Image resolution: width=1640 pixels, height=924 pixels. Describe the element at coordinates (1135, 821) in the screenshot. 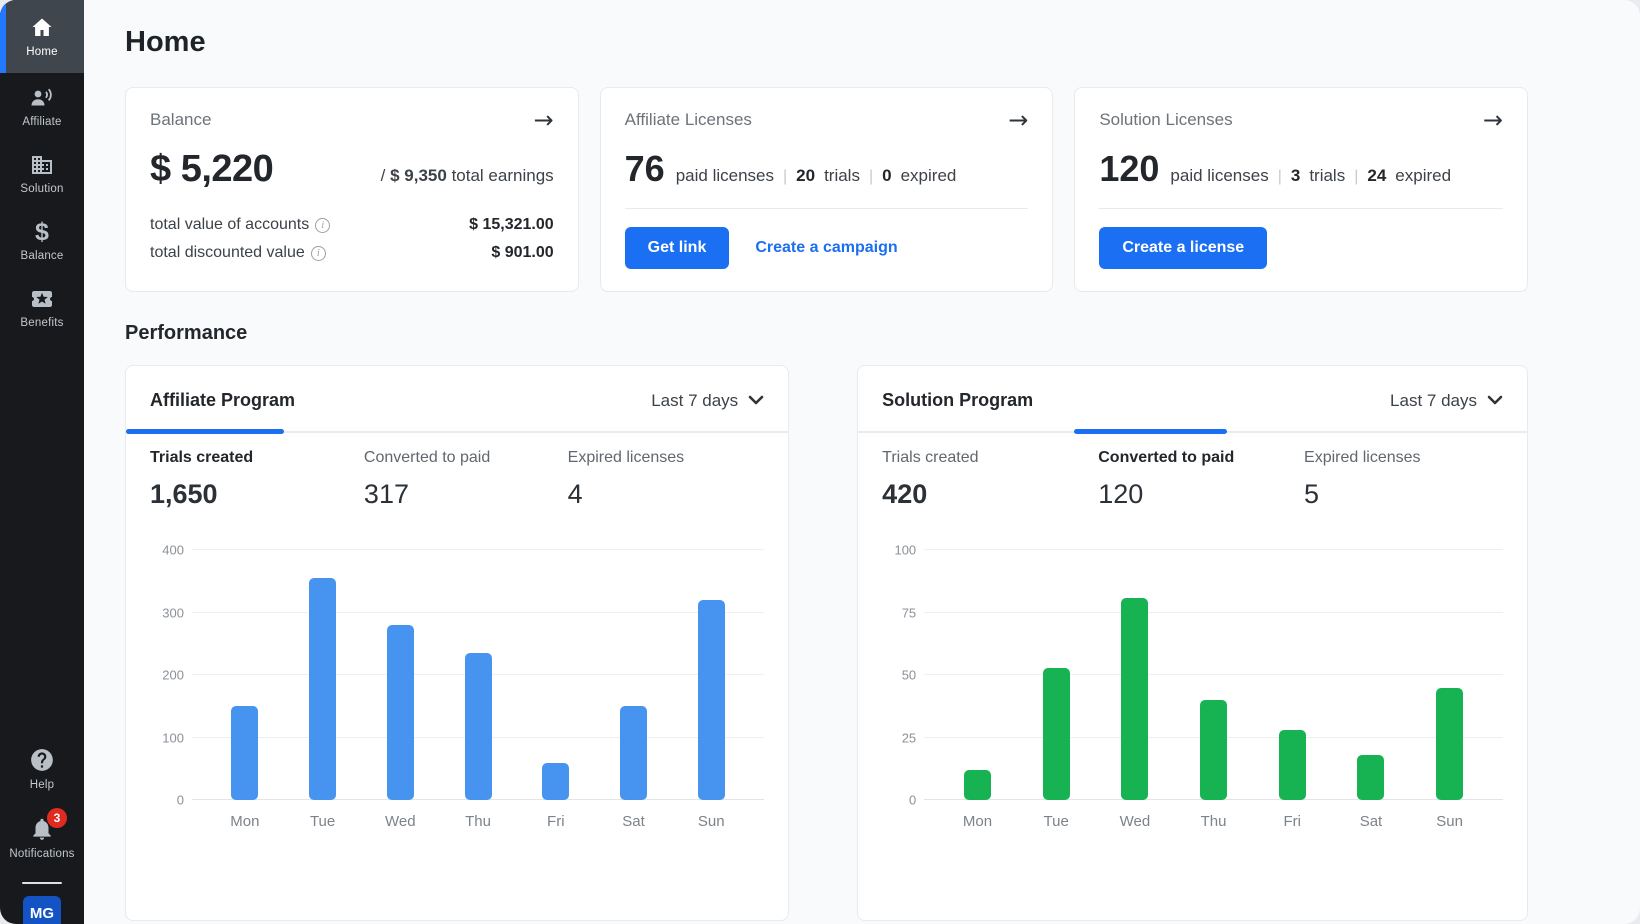

I see `x-axis-label: Wed` at that location.